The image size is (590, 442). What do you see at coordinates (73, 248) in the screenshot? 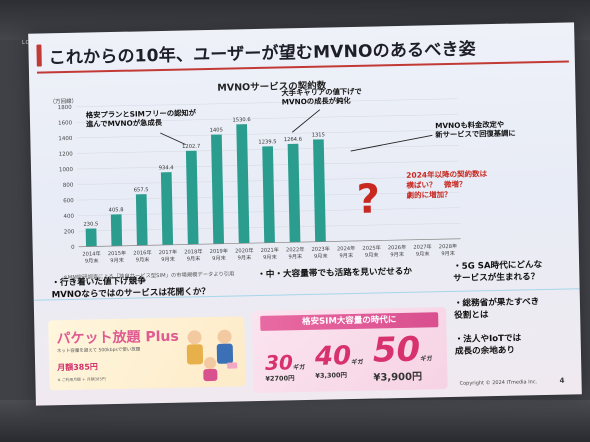
I see `y-tick-label: 0` at bounding box center [73, 248].